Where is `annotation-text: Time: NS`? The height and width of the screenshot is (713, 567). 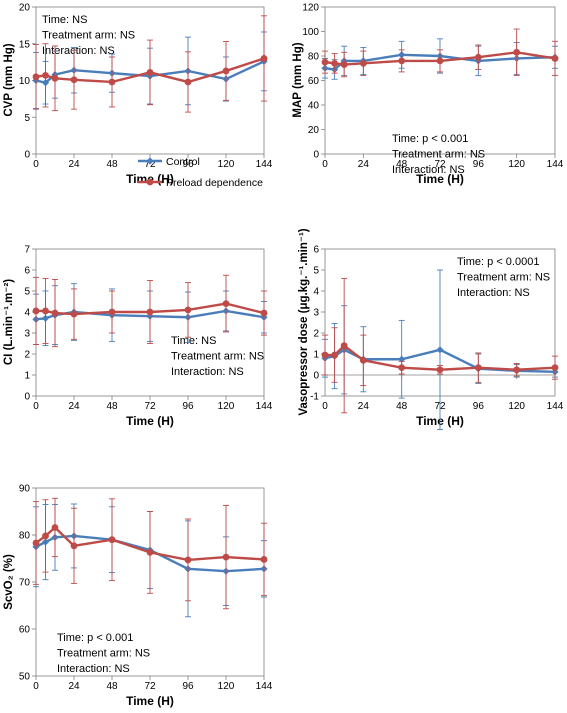 annotation-text: Time: NS is located at coordinates (64, 20).